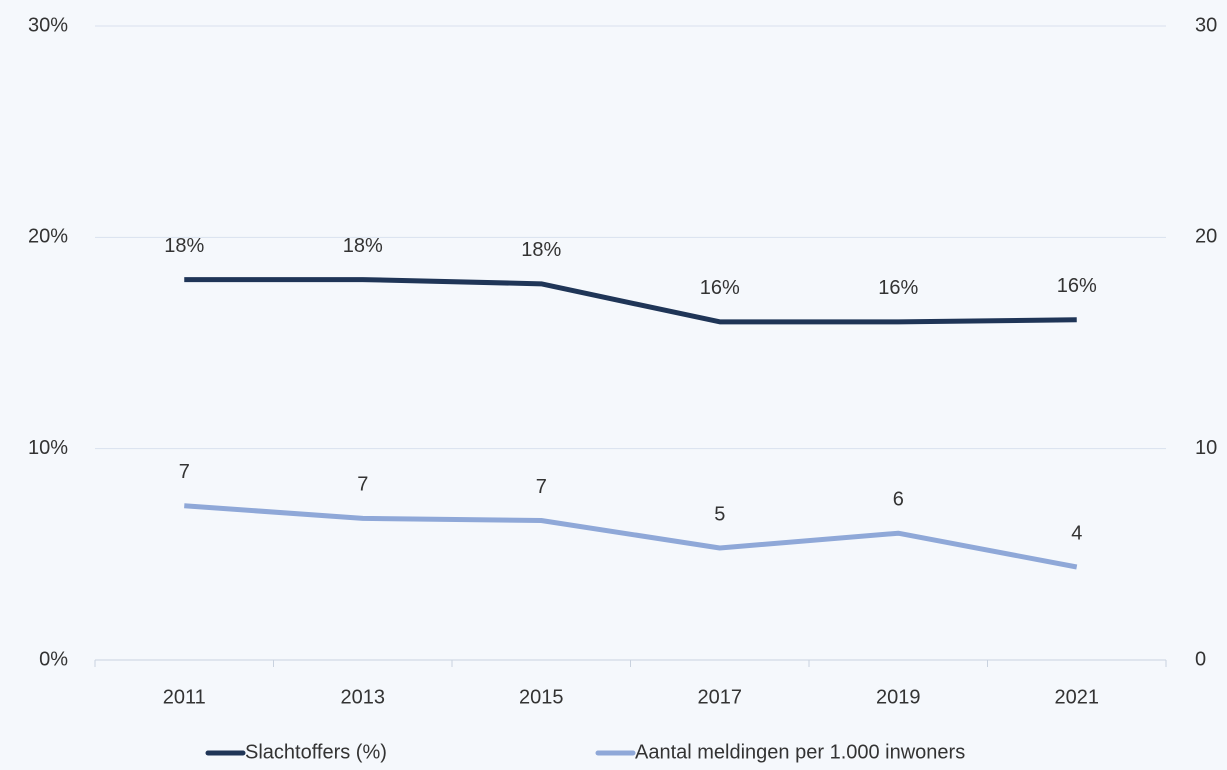  What do you see at coordinates (800, 752) in the screenshot?
I see `legend-label: Aantal meldingen per 1.000 inwoners` at bounding box center [800, 752].